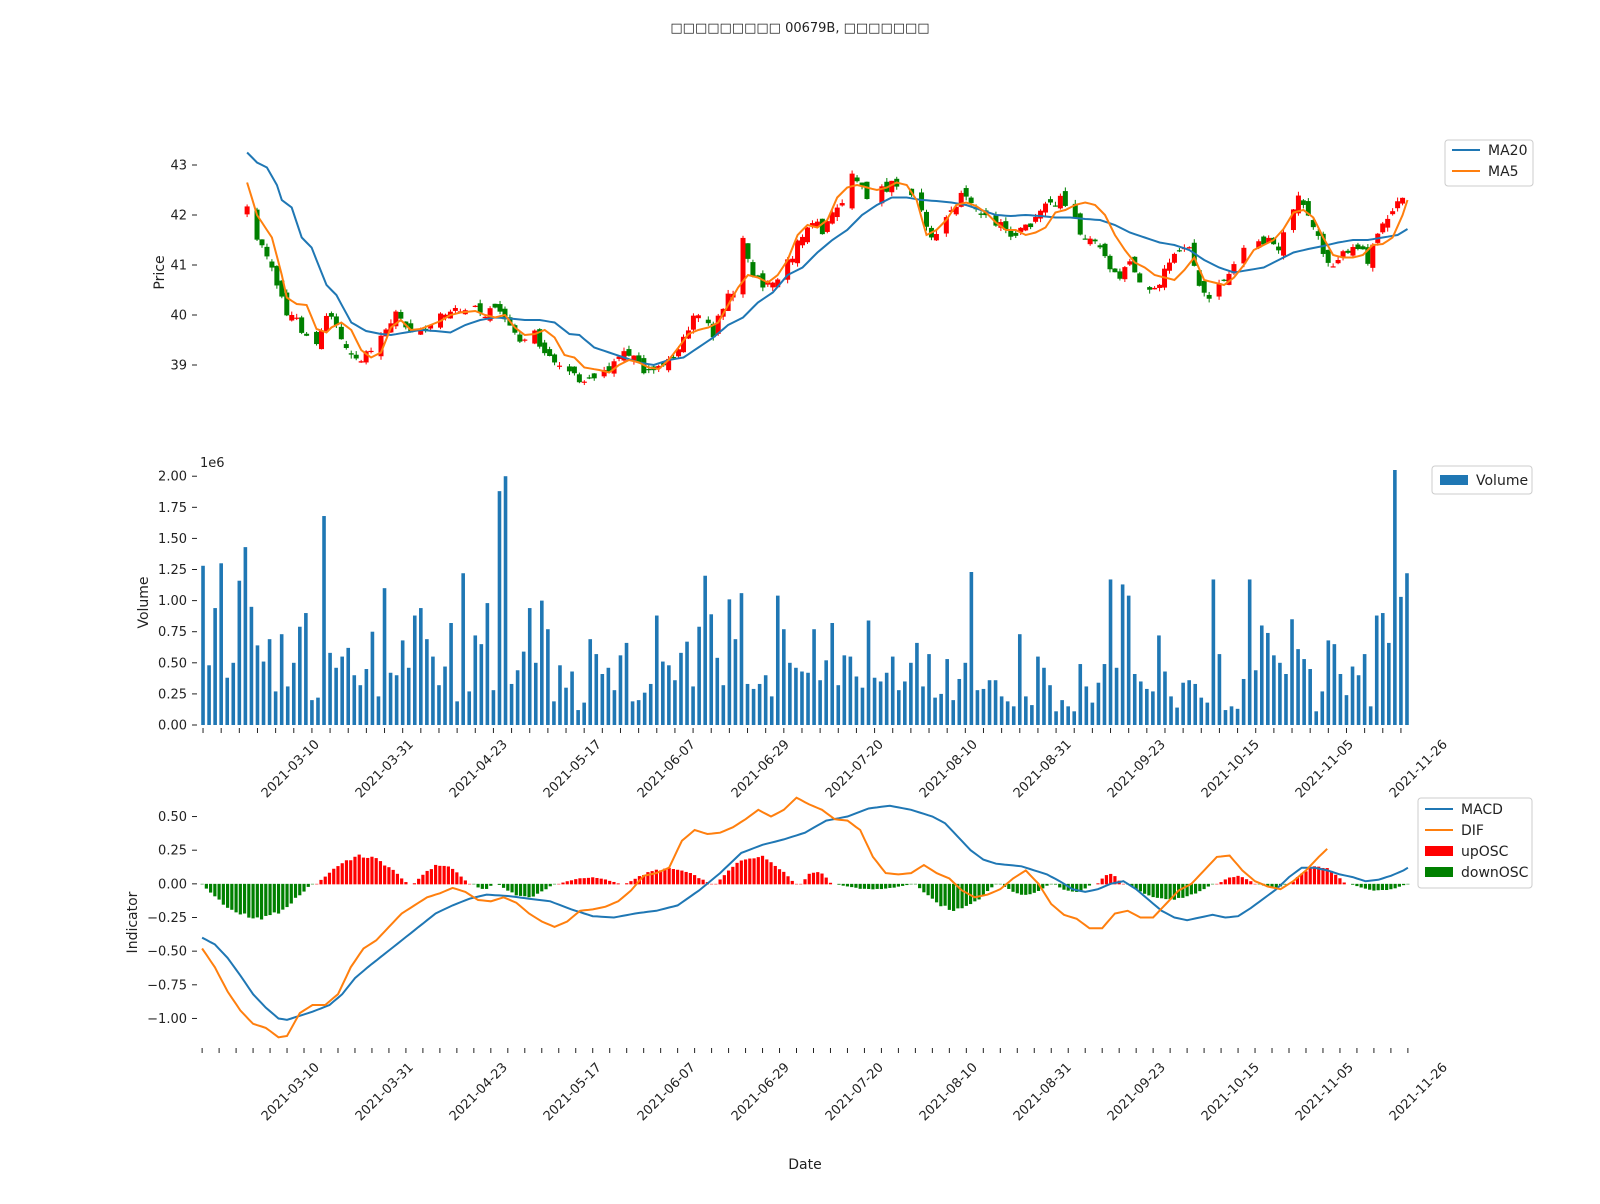  Describe the element at coordinates (167, 952) in the screenshot. I see `indicator-axis-tick-label: −0.50` at that location.